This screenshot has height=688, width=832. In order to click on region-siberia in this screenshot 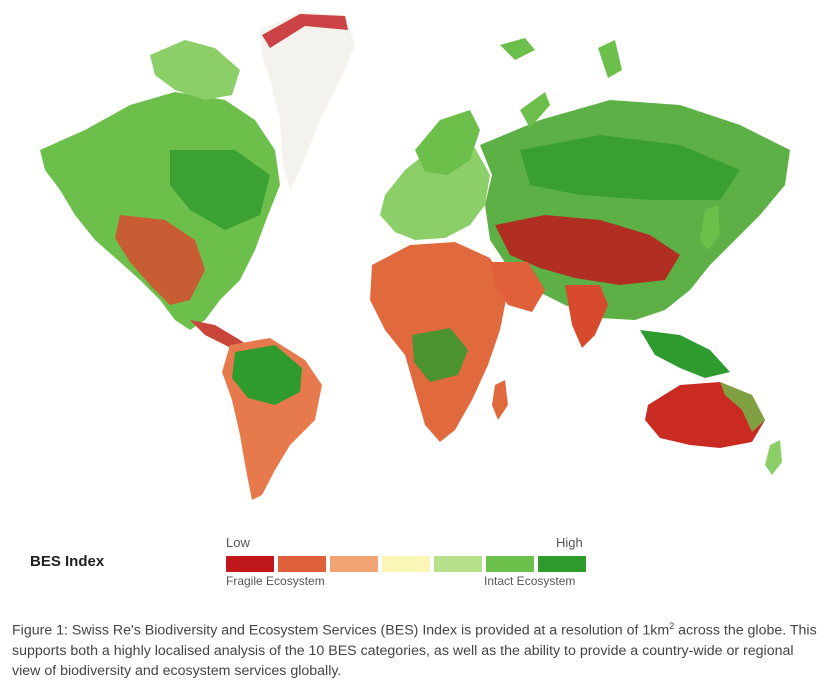, I will do `click(630, 167)`.